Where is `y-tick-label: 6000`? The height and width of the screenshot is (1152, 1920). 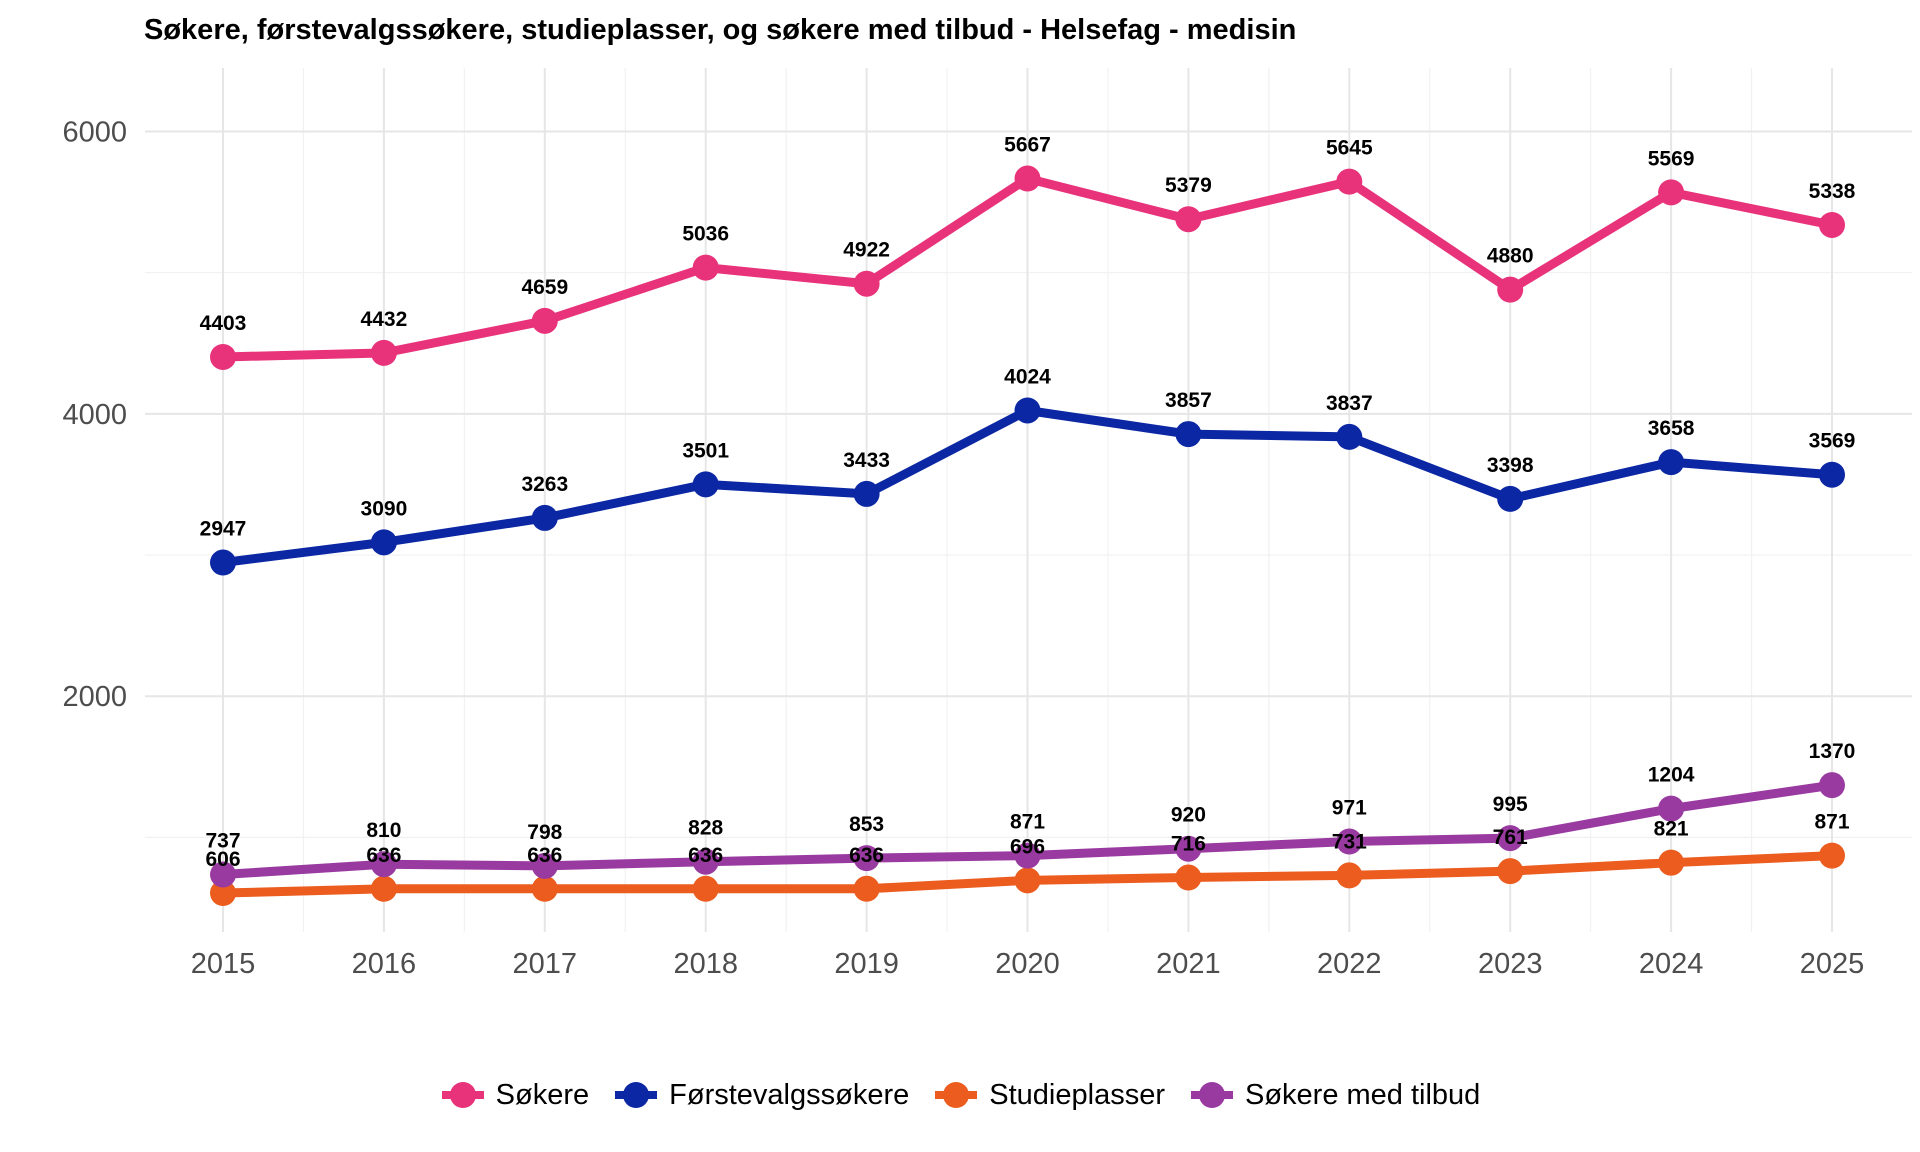
y-tick-label: 6000 is located at coordinates (94, 133).